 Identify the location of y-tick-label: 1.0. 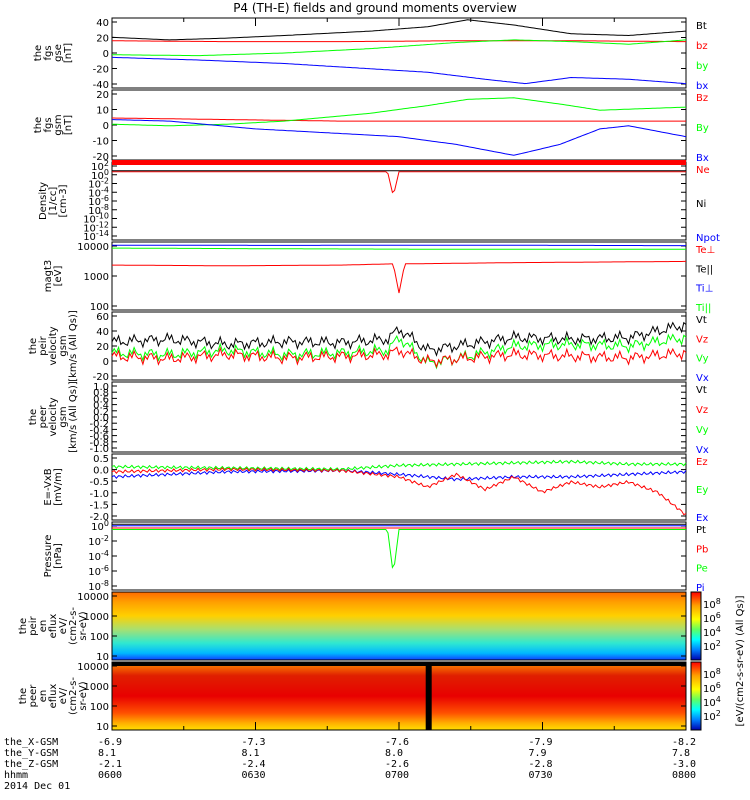
(101, 387).